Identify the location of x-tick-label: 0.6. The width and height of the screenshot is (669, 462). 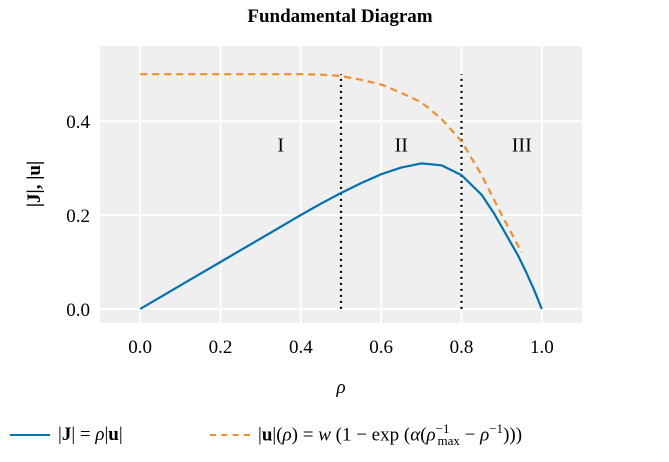
(381, 347).